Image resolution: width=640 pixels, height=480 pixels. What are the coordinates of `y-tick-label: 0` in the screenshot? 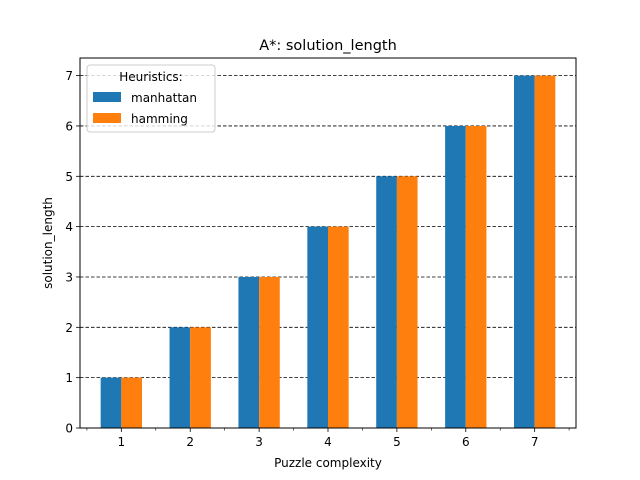 It's located at (69, 429).